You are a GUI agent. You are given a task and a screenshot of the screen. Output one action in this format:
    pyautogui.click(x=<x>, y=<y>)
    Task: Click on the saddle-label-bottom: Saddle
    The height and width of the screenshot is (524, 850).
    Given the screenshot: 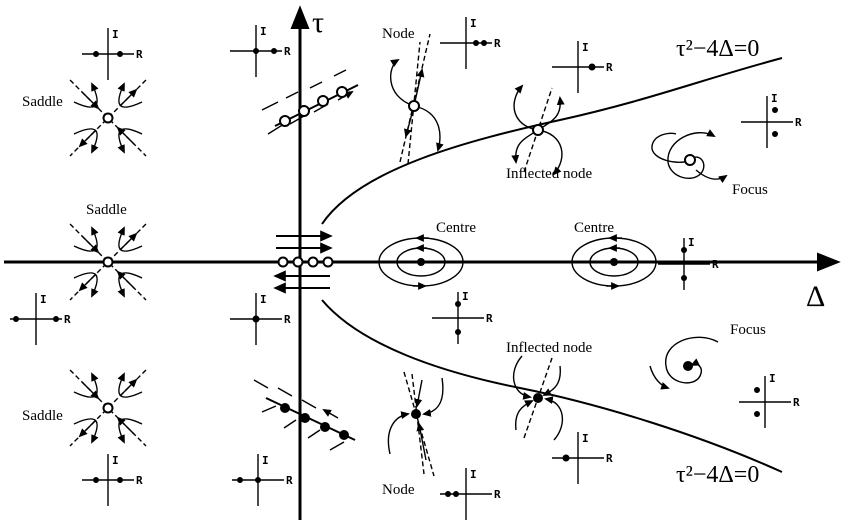 What is the action you would take?
    pyautogui.click(x=42, y=416)
    